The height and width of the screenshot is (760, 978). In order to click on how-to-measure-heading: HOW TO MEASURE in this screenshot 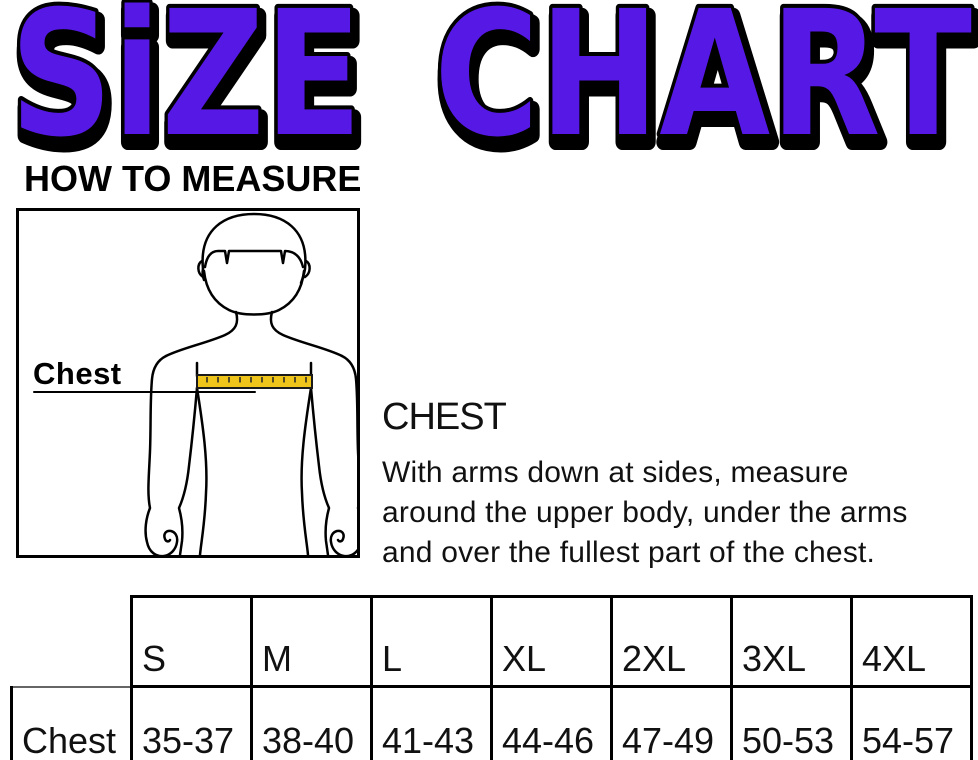, I will do `click(193, 178)`.